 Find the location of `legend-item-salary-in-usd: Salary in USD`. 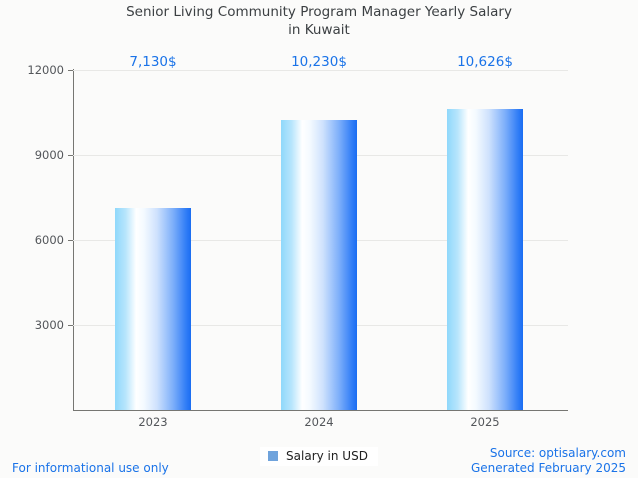

legend-item-salary-in-usd: Salary in USD is located at coordinates (319, 456).